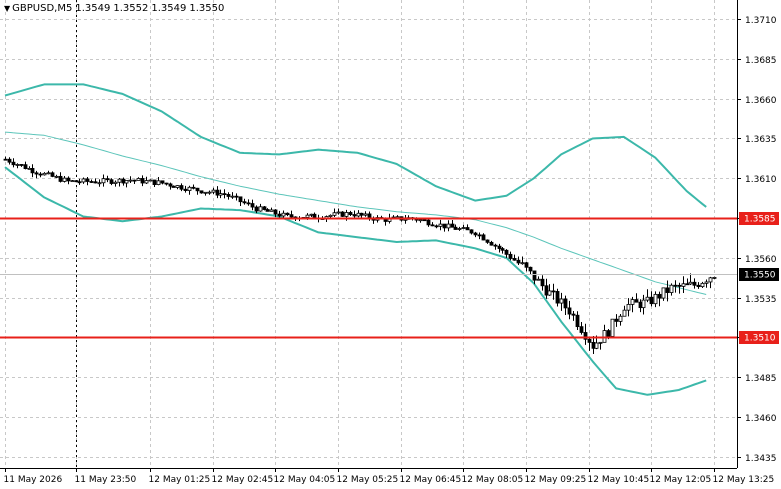 This screenshot has width=781, height=489. Describe the element at coordinates (744, 480) in the screenshot. I see `time-tick-label: 12 May 13:25` at that location.